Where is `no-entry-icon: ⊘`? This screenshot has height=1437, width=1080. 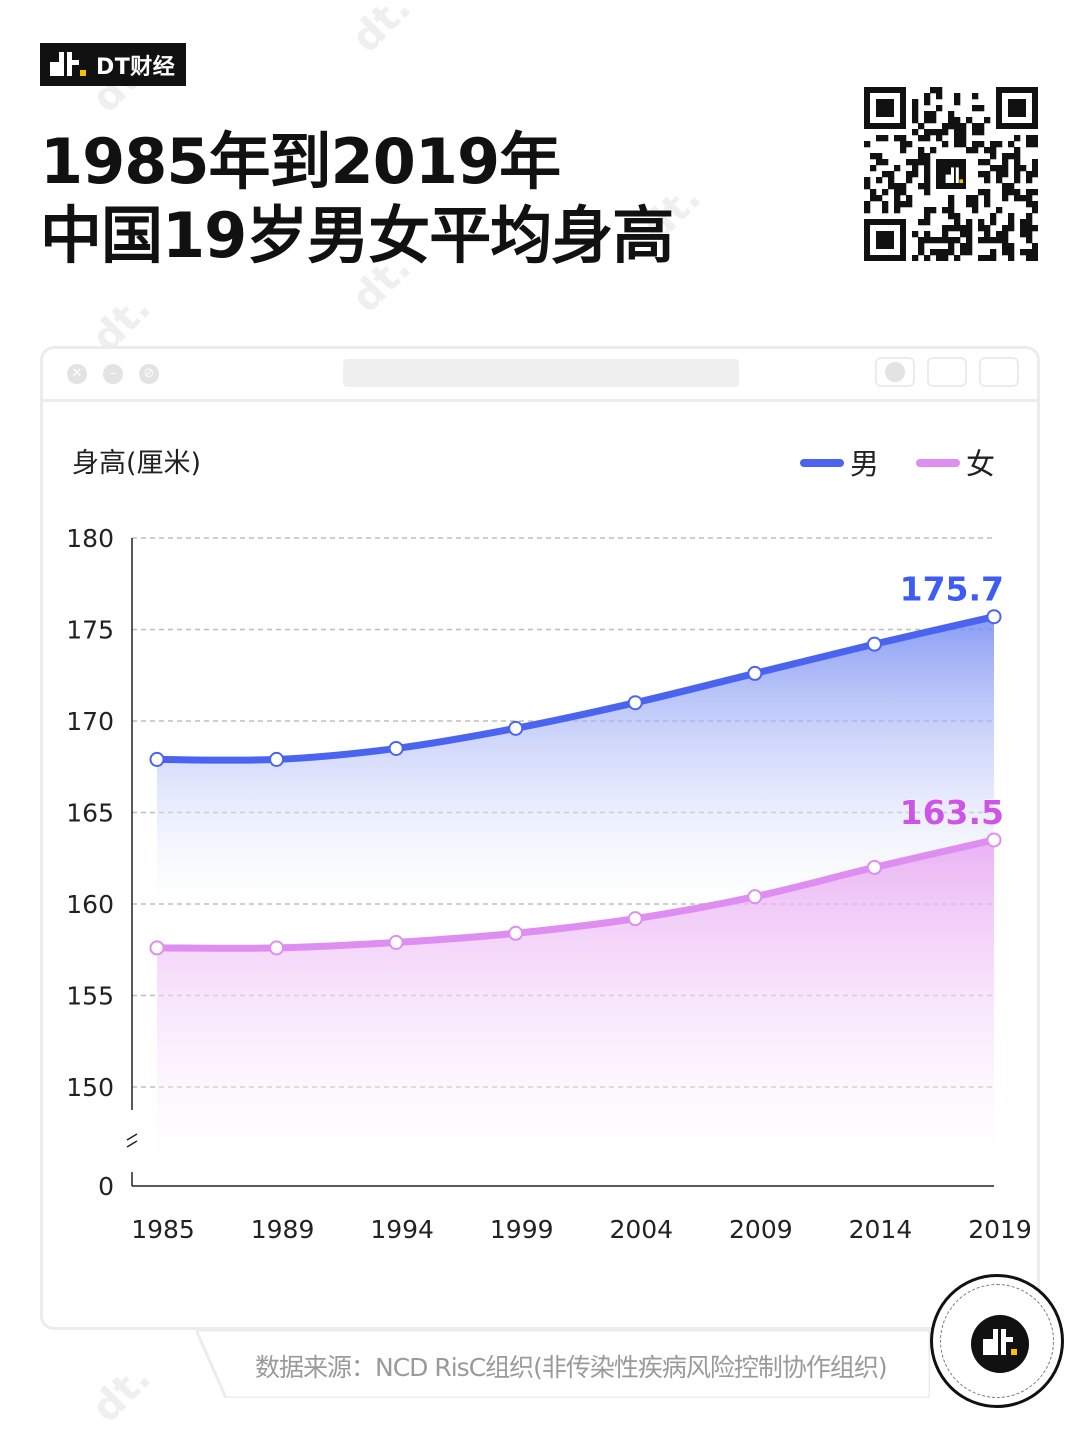
no-entry-icon: ⊘ is located at coordinates (149, 374).